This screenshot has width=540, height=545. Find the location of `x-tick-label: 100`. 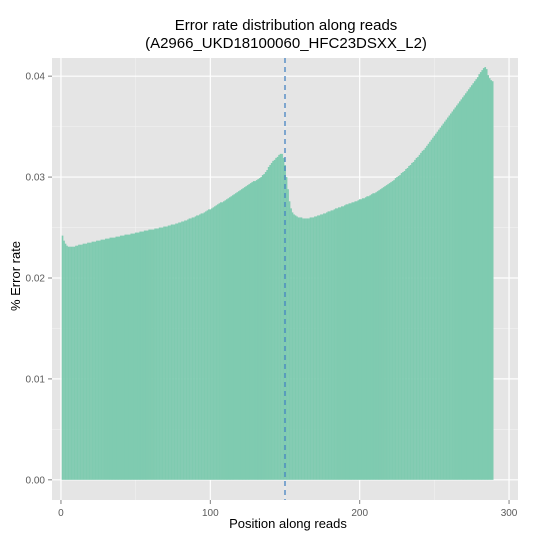

x-tick-label: 100 is located at coordinates (210, 513).